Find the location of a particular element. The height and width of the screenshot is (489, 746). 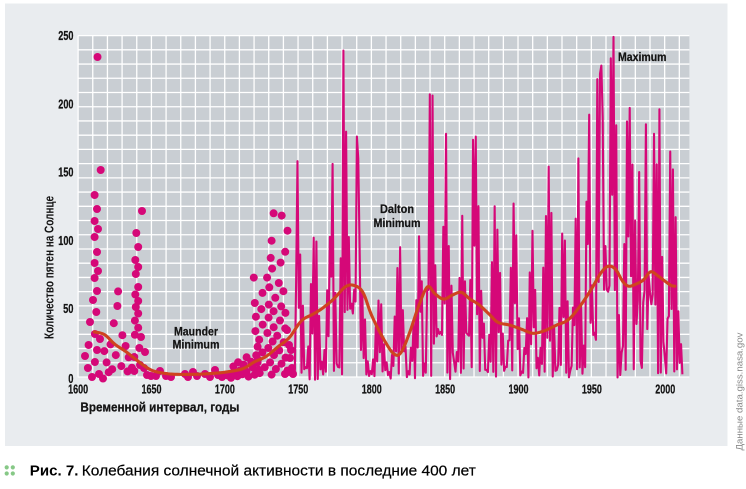

svg-text: 1850 is located at coordinates (445, 389).